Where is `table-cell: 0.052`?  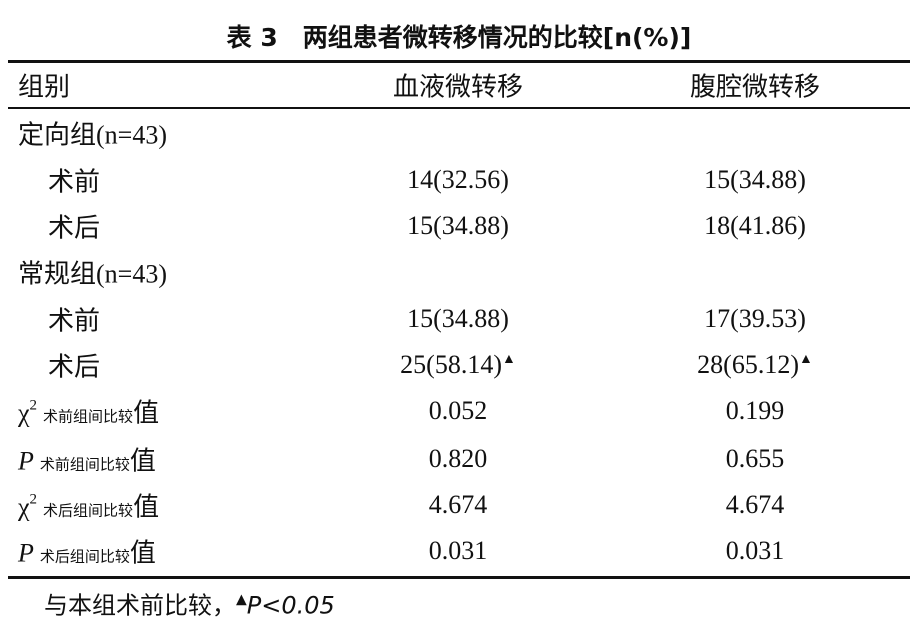 table-cell: 0.052 is located at coordinates (458, 411).